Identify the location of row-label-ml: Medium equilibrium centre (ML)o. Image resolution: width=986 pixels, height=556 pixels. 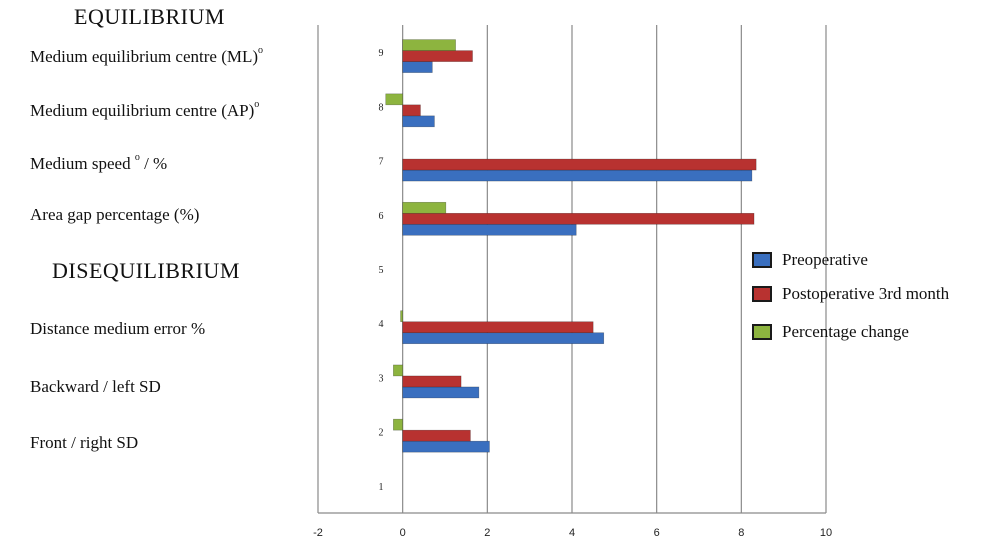
(147, 55).